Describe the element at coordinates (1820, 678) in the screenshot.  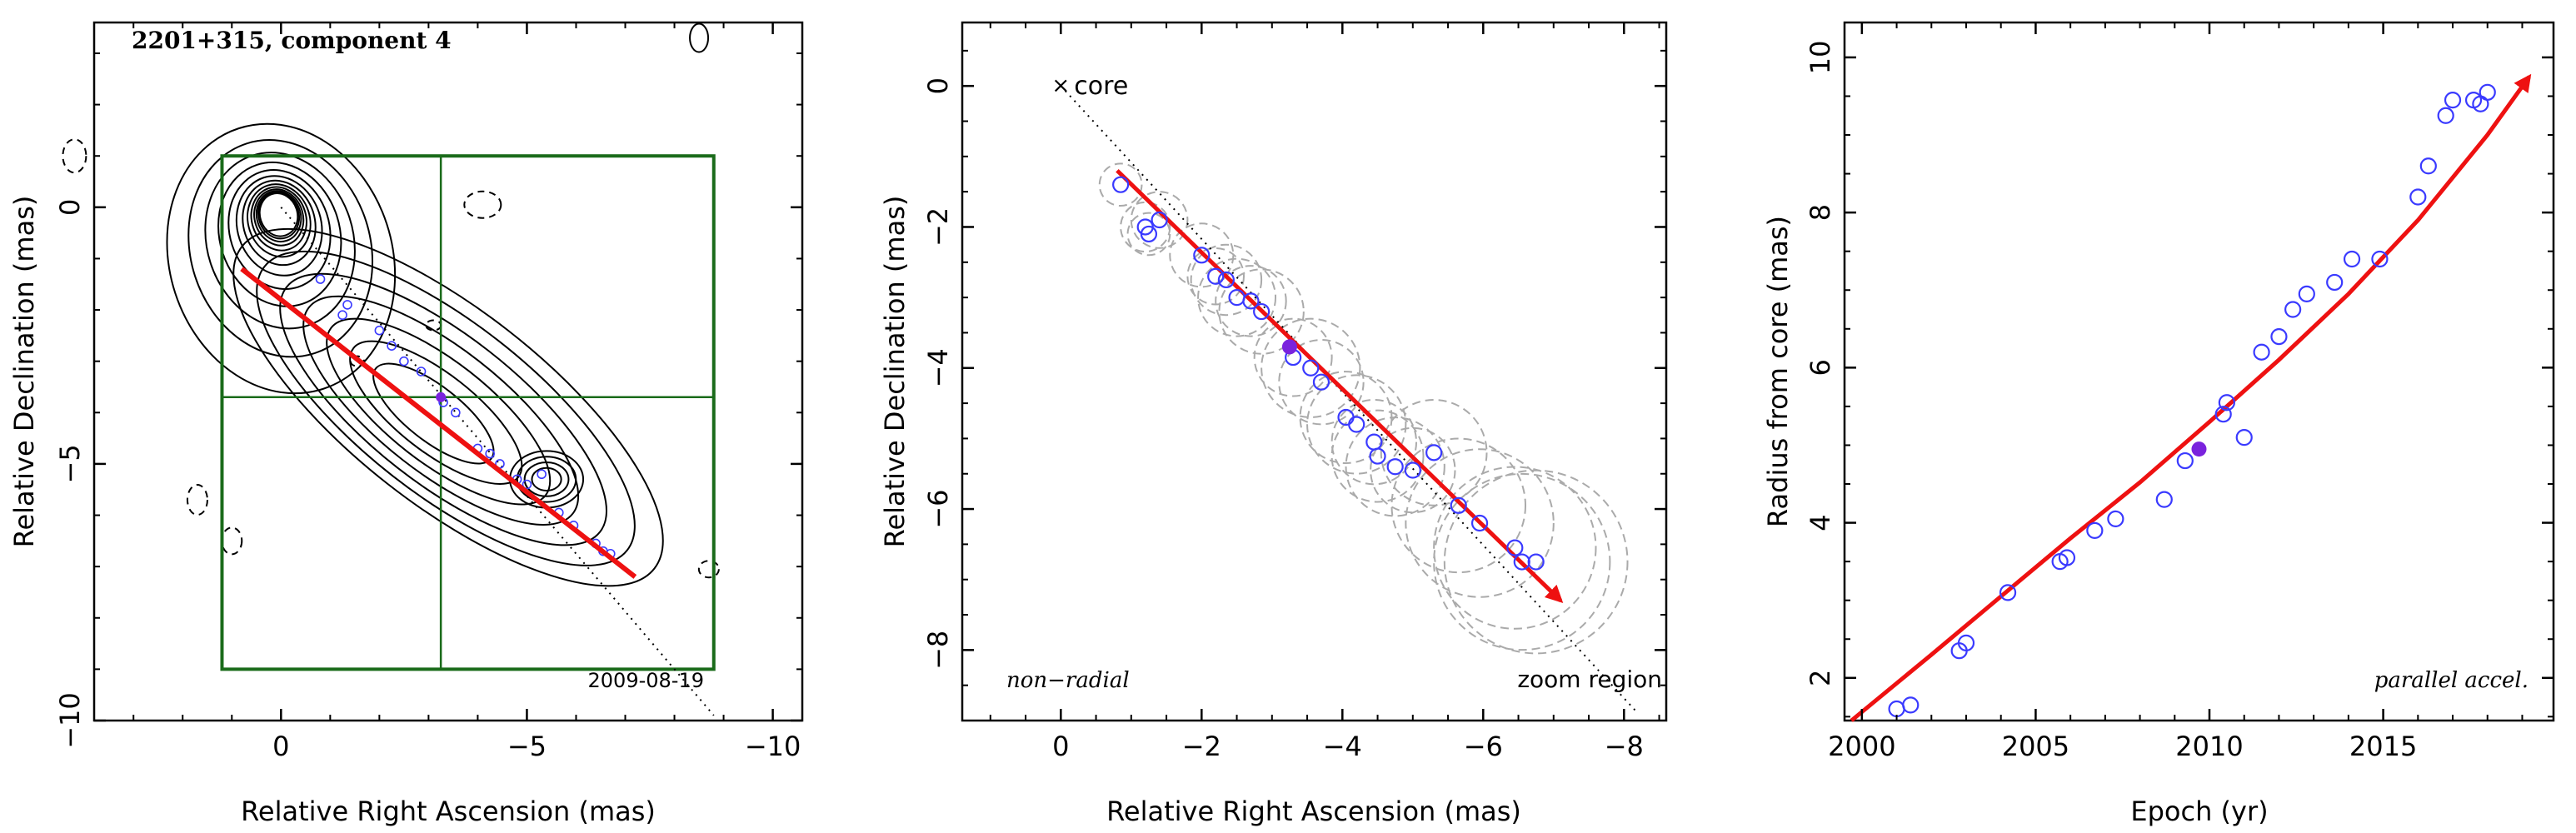
I see `y-tick-label: 2` at that location.